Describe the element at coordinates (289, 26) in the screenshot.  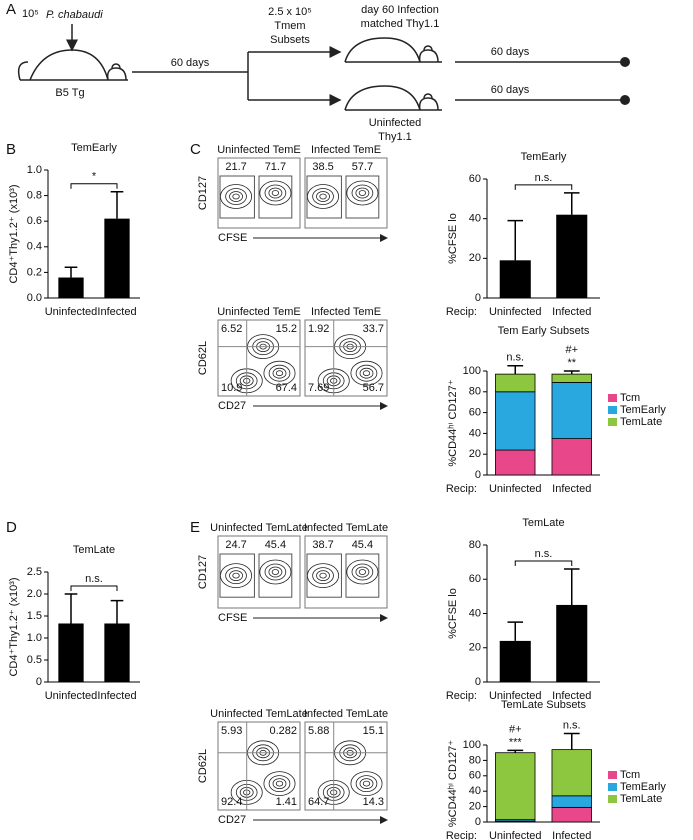
I see `cells: Tmem` at that location.